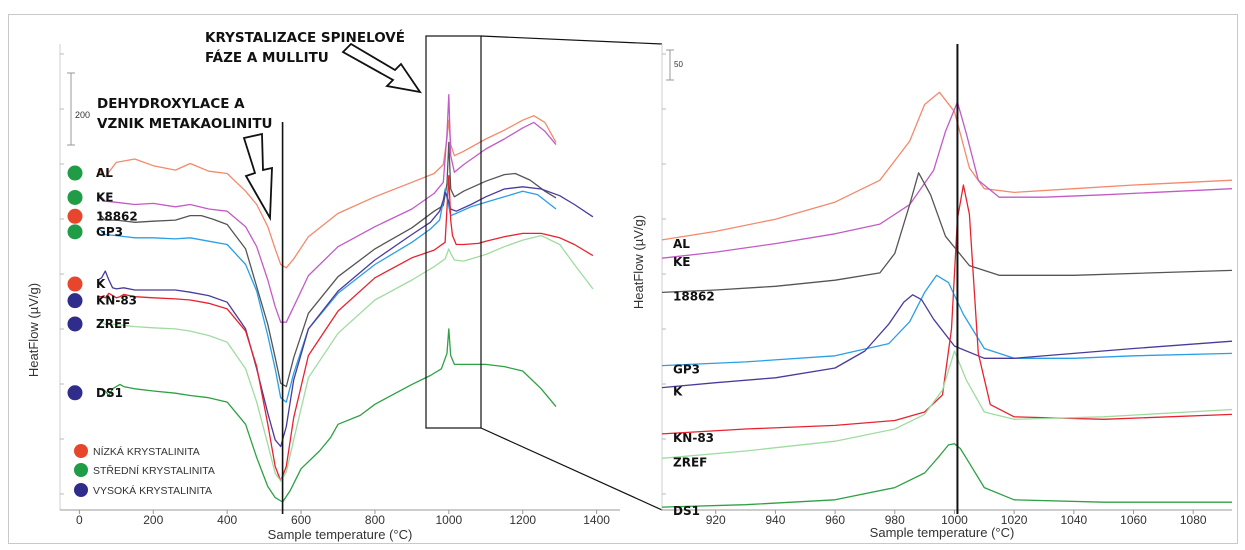 This screenshot has width=1245, height=550. Describe the element at coordinates (227, 520) in the screenshot. I see `x-tick-label: 400` at that location.